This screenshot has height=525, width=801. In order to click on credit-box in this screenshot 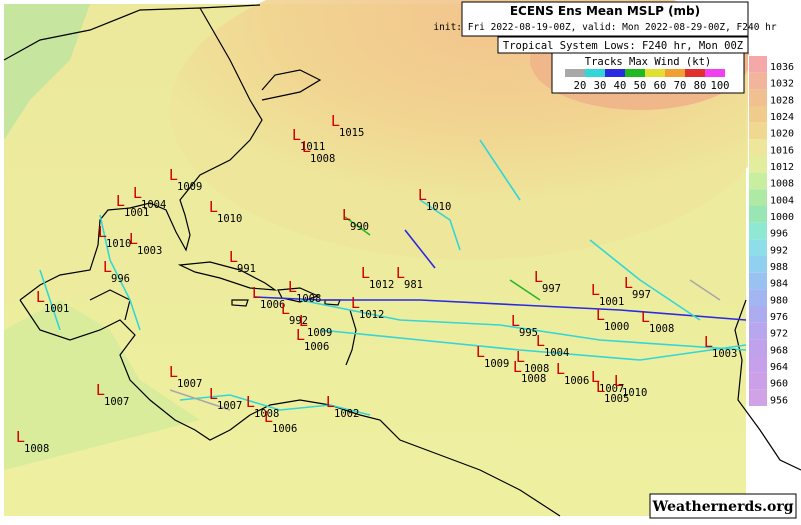, I will do `click(723, 506)`.